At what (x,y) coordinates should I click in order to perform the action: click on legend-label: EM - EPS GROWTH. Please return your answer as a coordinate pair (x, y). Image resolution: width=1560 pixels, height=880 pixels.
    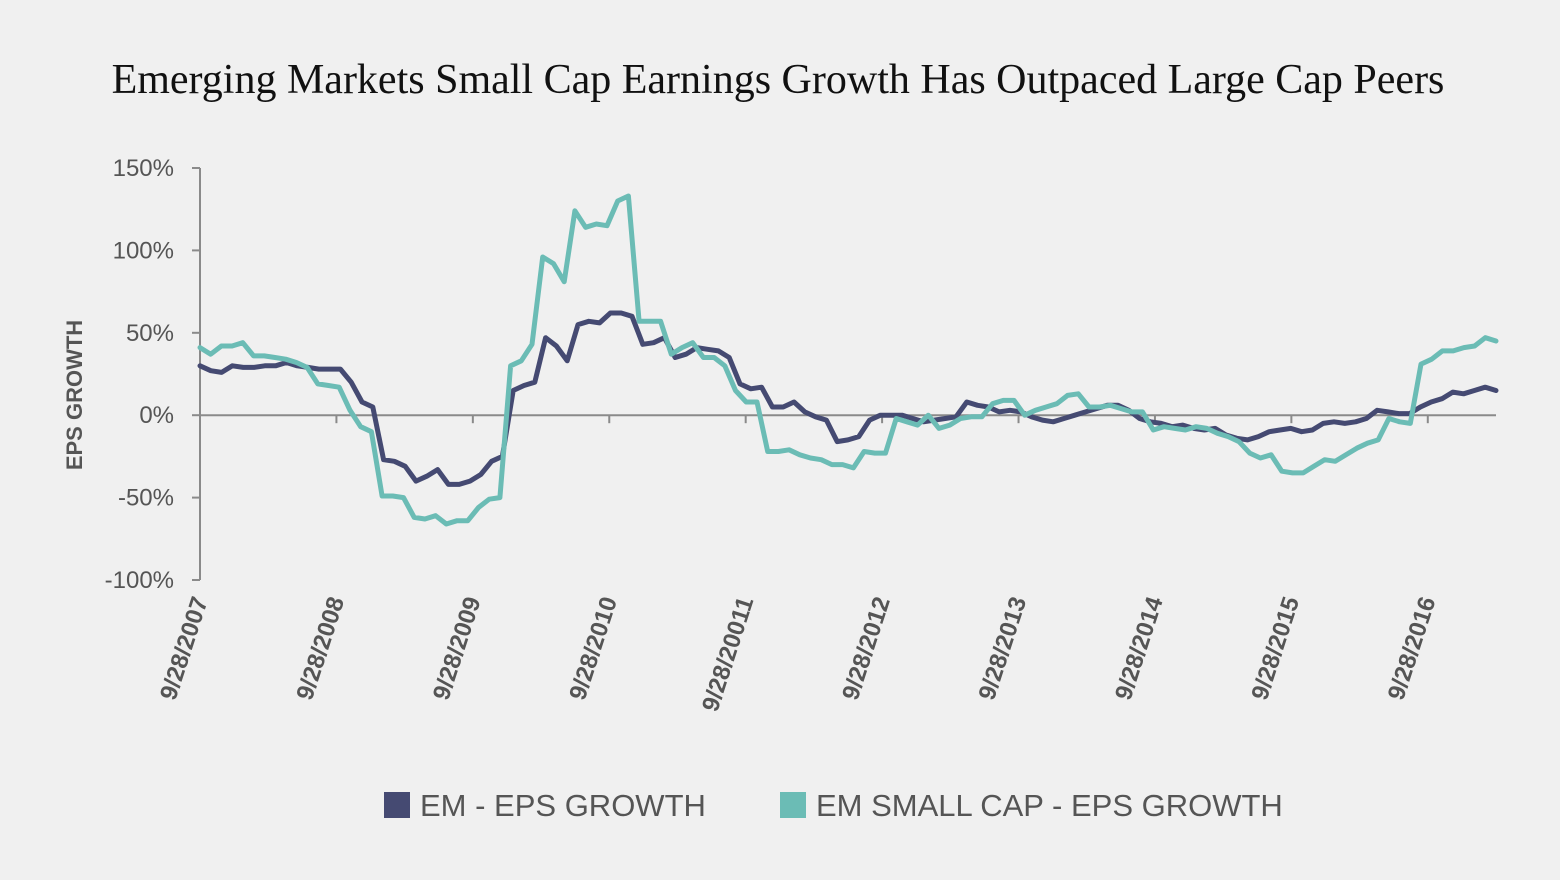
    Looking at the image, I should click on (563, 805).